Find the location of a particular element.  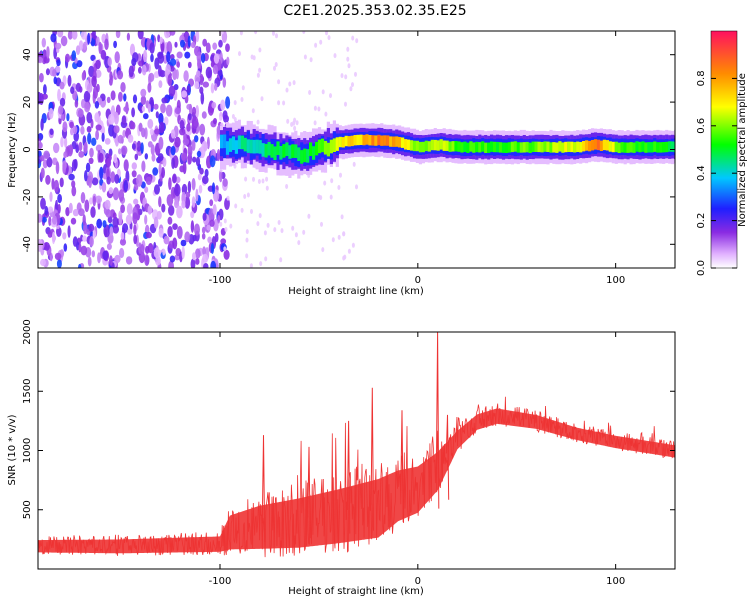

colorbar-label: Normalized spectral amplitude is located at coordinates (742, 150).